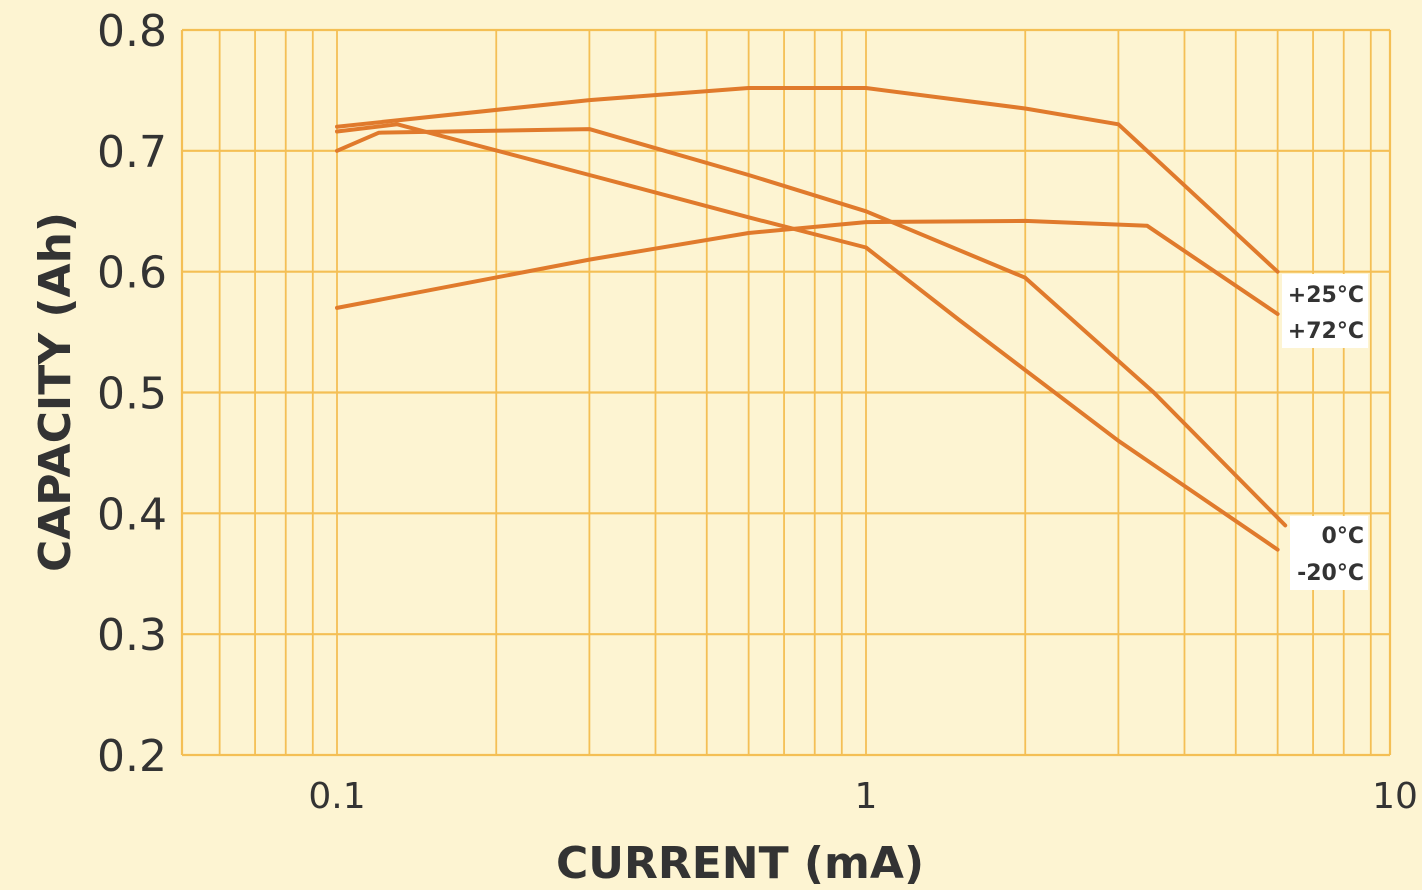  Describe the element at coordinates (1330, 573) in the screenshot. I see `series-label: -20°C` at that location.